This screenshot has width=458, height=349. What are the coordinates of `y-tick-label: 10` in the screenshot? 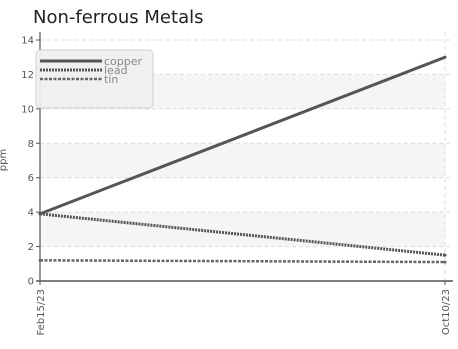 It's located at (27, 109).